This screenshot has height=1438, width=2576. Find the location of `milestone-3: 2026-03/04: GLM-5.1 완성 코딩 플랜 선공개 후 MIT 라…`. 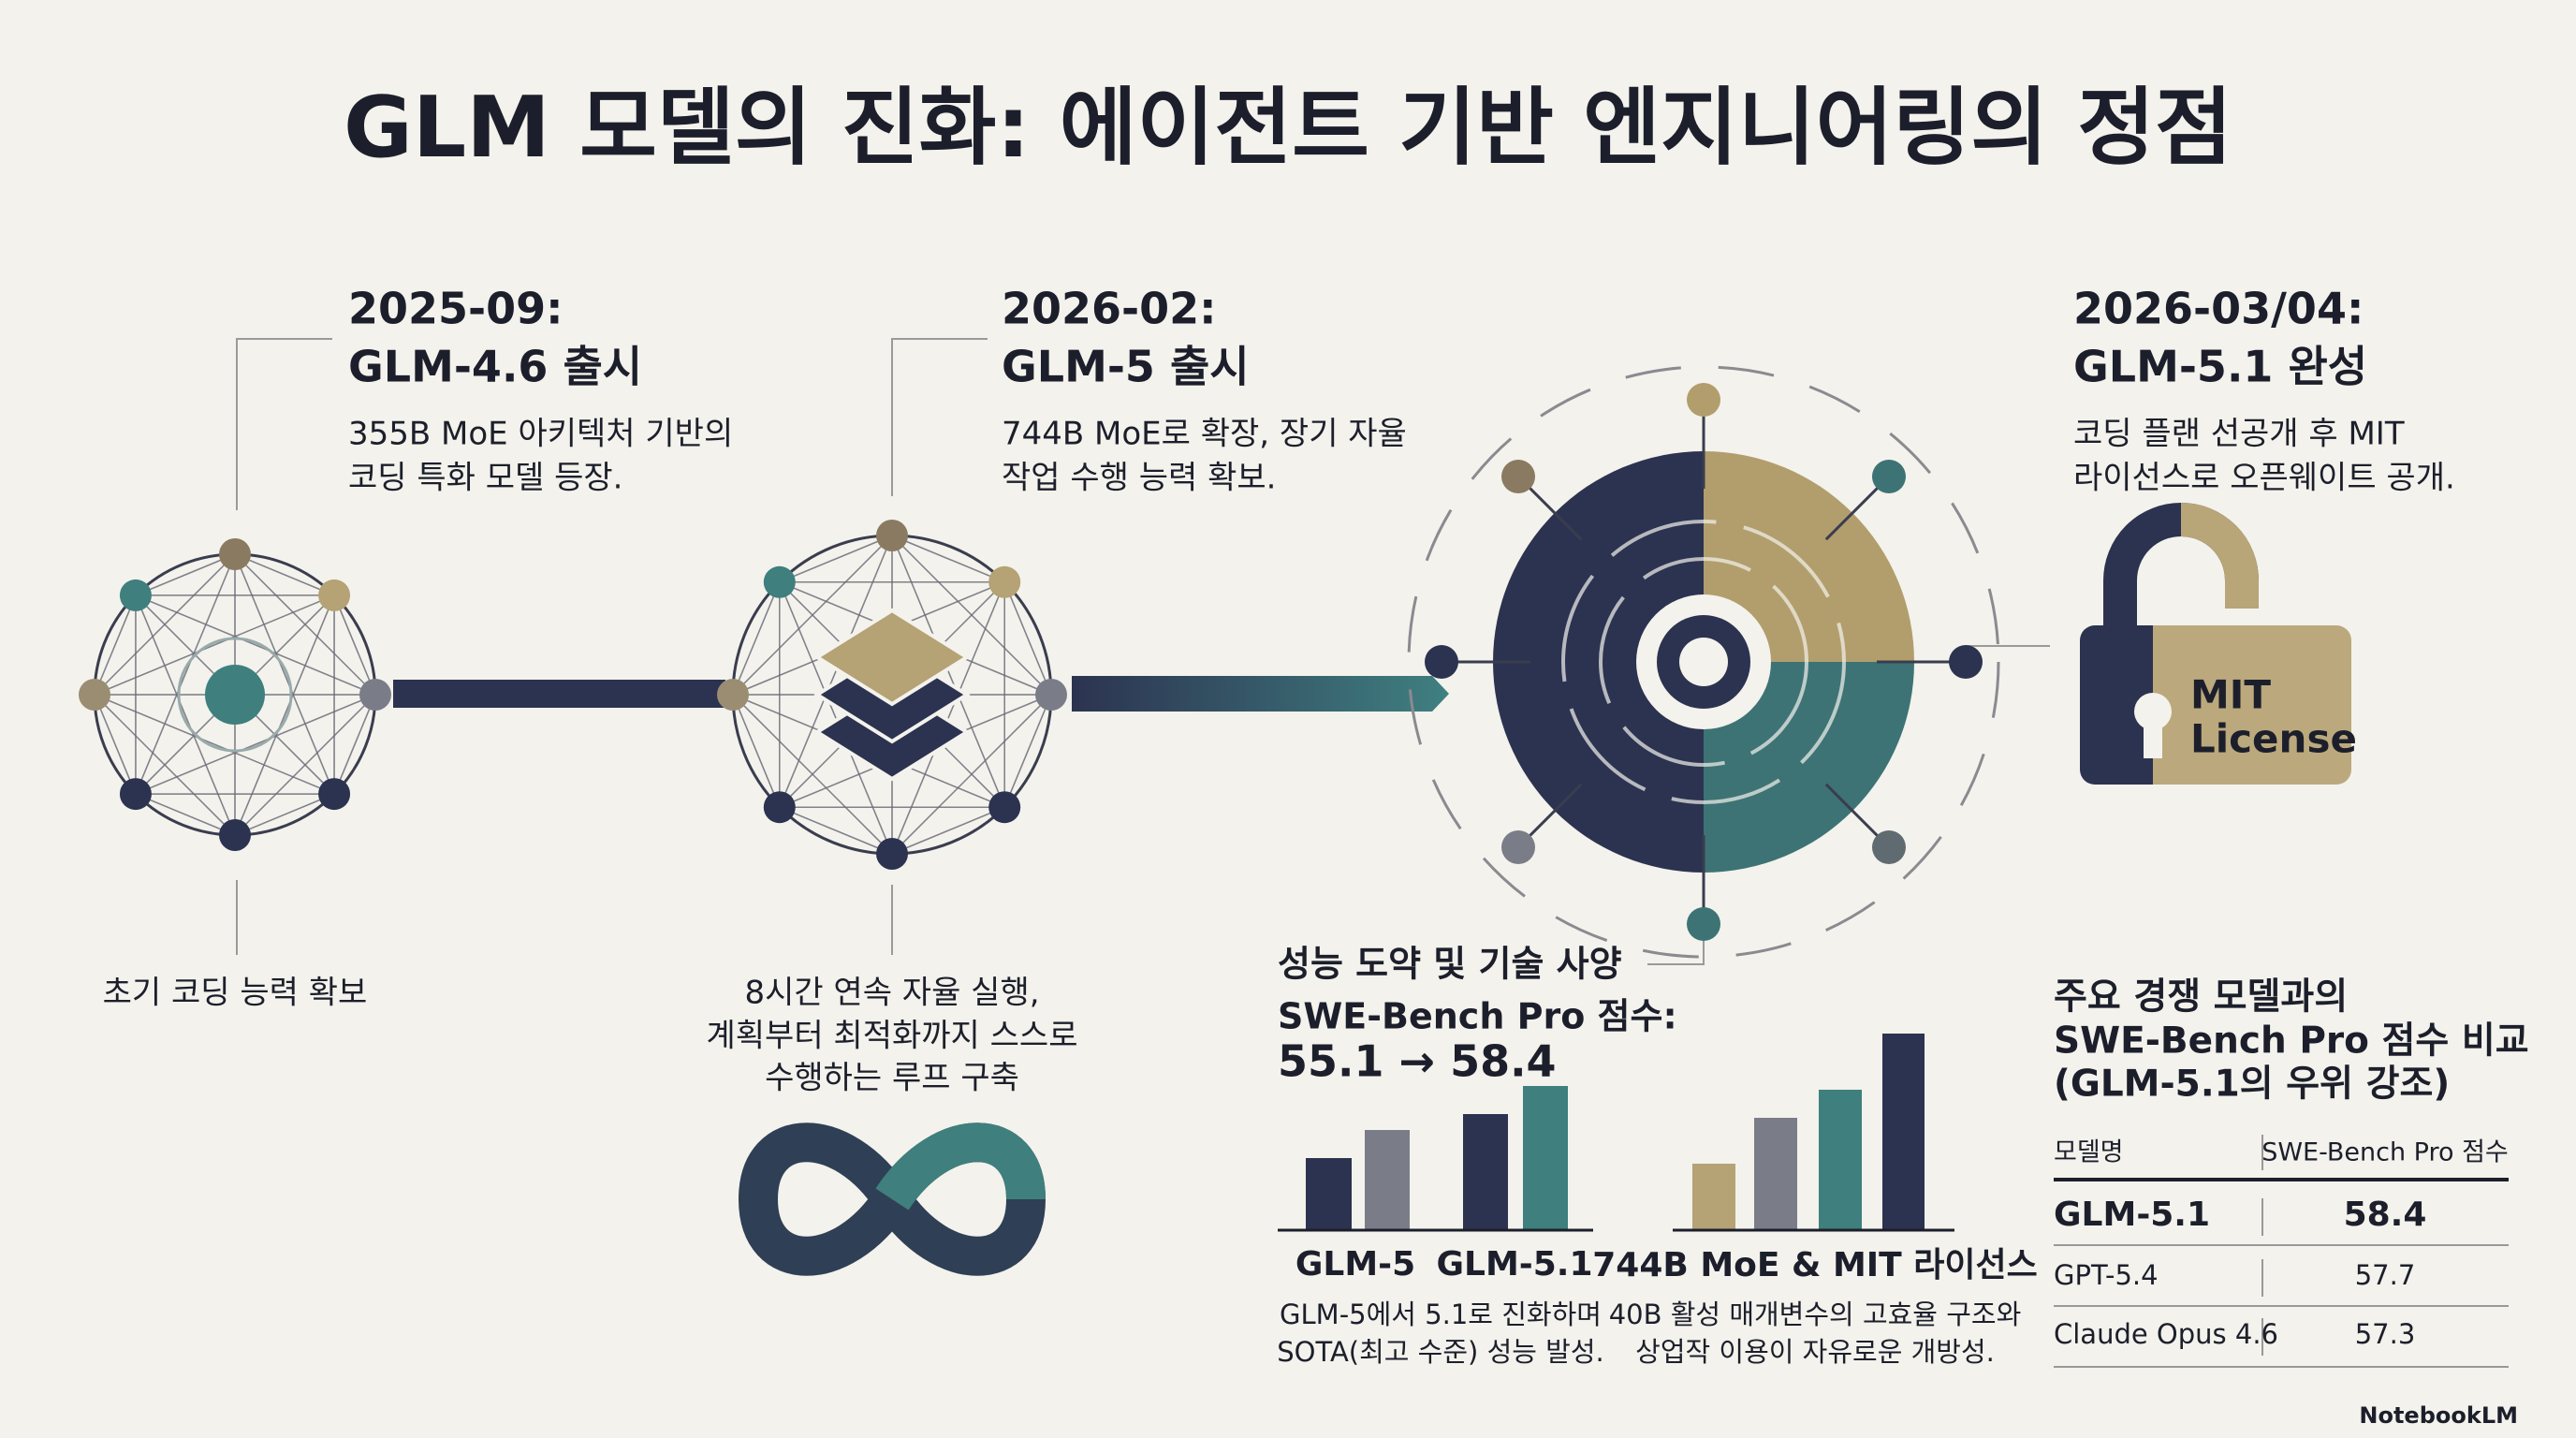

milestone-3: 2026-03/04: GLM-5.1 완성 코딩 플랜 선공개 후 MIT 라… is located at coordinates (2264, 390).